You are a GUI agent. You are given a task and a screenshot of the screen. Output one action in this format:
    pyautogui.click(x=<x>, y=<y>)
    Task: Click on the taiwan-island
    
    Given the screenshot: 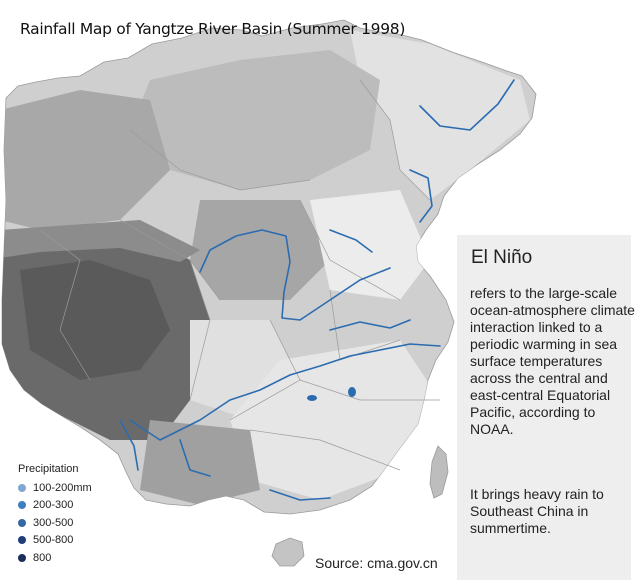 What is the action you would take?
    pyautogui.click(x=439, y=472)
    